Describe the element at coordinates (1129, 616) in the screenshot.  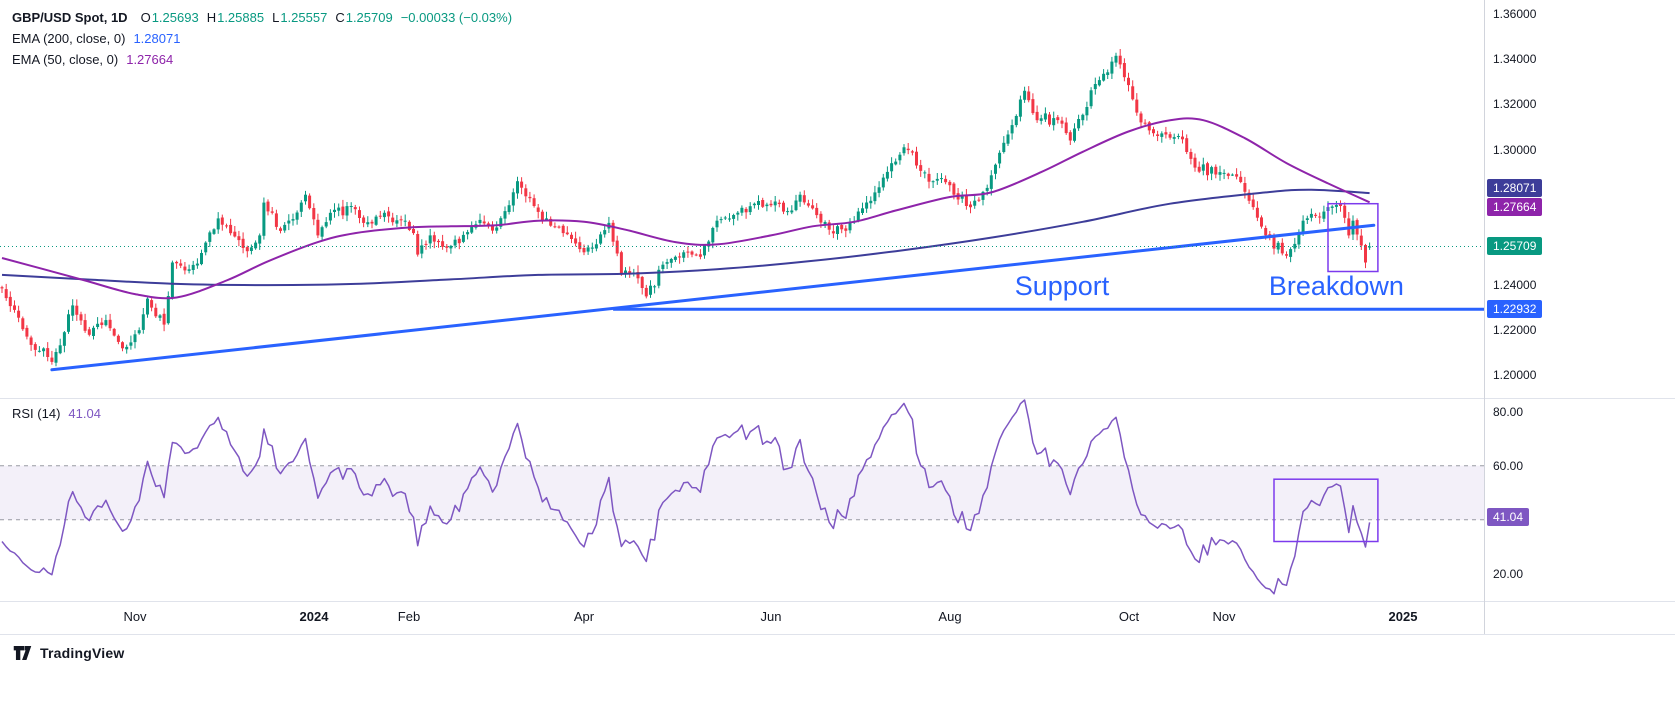
I see `time-axis-label: Oct` at that location.